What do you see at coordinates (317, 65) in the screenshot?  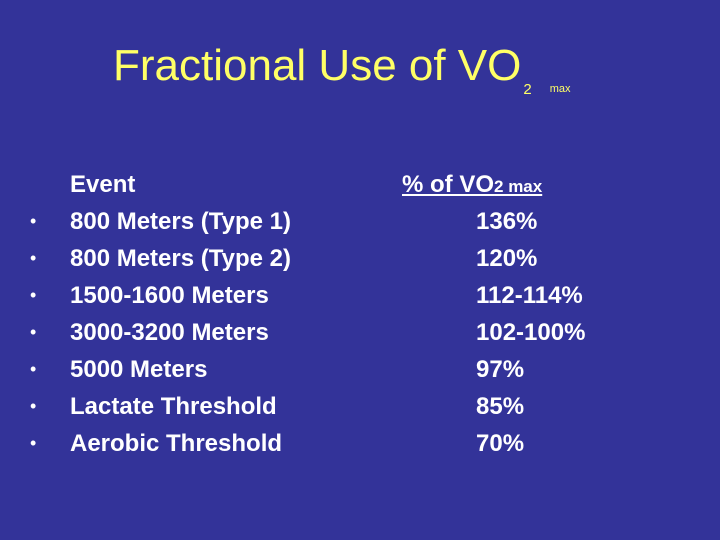 I see `title-main: Fractional Use of VO` at bounding box center [317, 65].